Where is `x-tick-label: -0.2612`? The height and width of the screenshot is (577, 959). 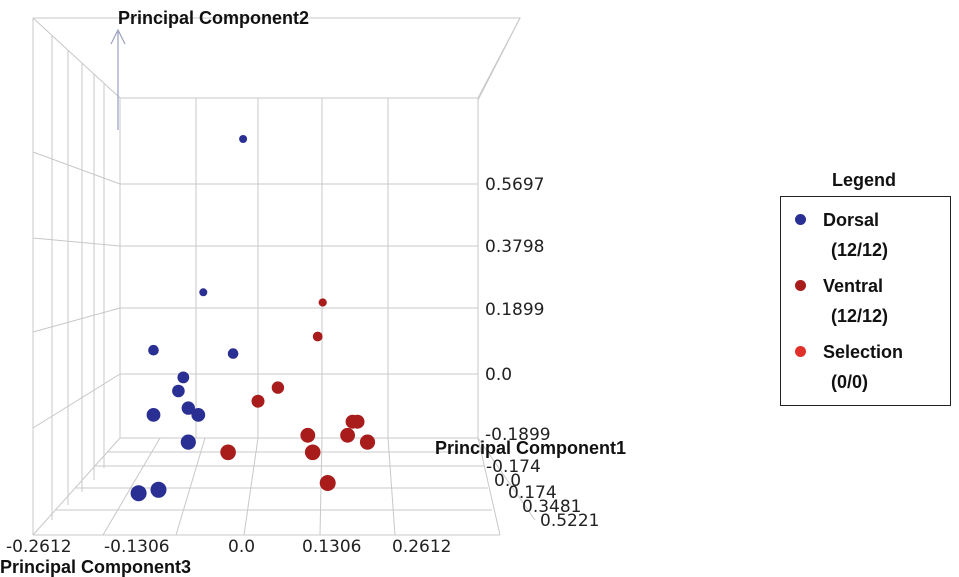
x-tick-label: -0.2612 is located at coordinates (39, 547).